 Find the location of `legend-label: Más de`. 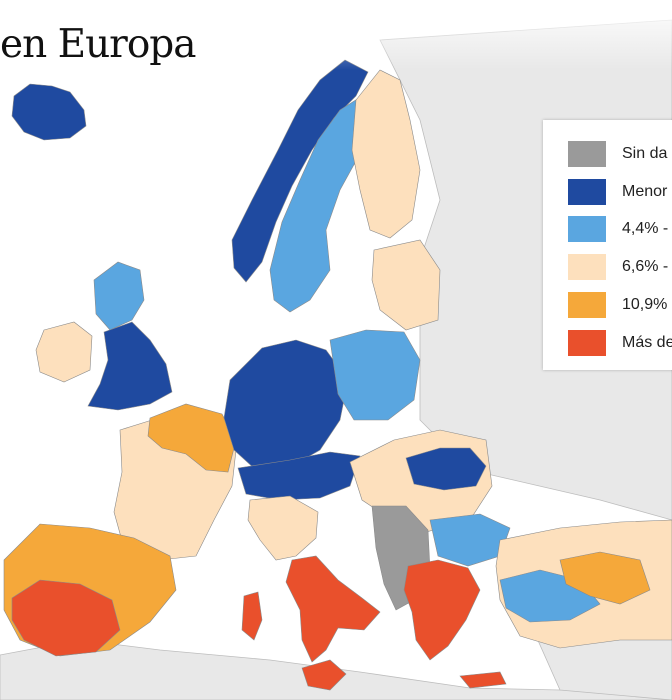

legend-label: Más de is located at coordinates (647, 342).